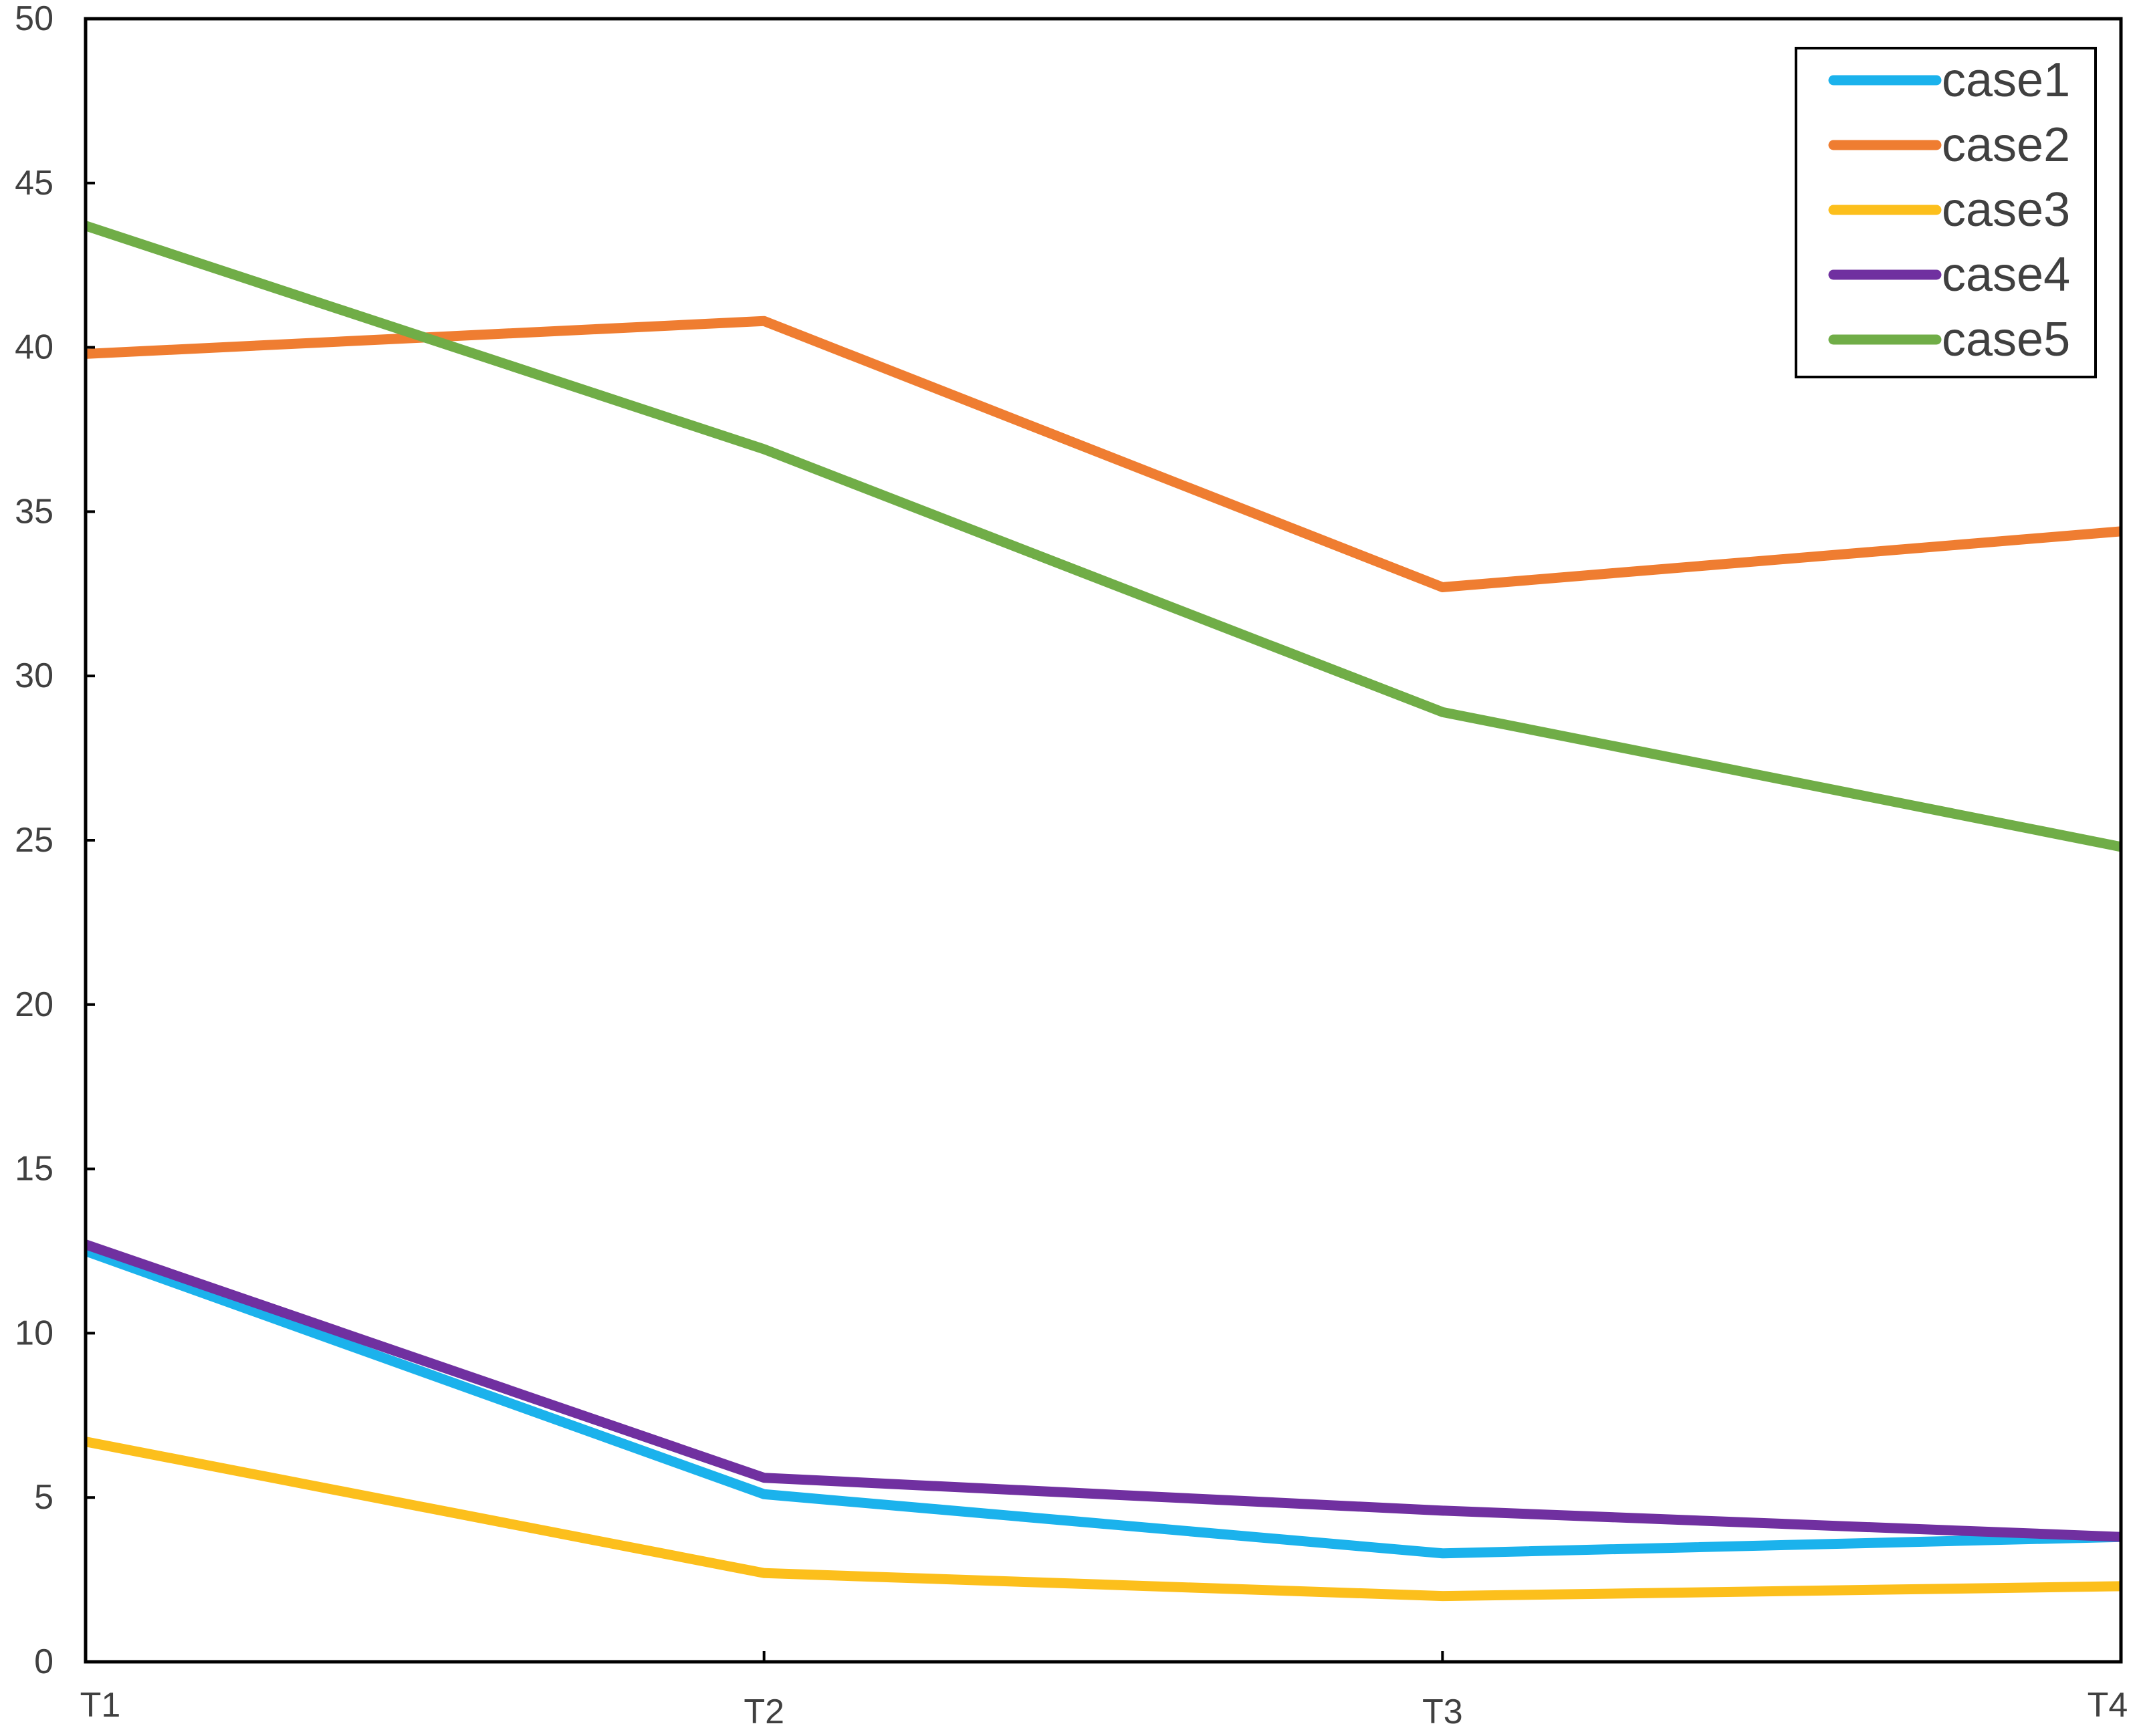  What do you see at coordinates (1104, 1691) in the screenshot?
I see `x-axis-ticks: T1 T2 T3 T4` at bounding box center [1104, 1691].